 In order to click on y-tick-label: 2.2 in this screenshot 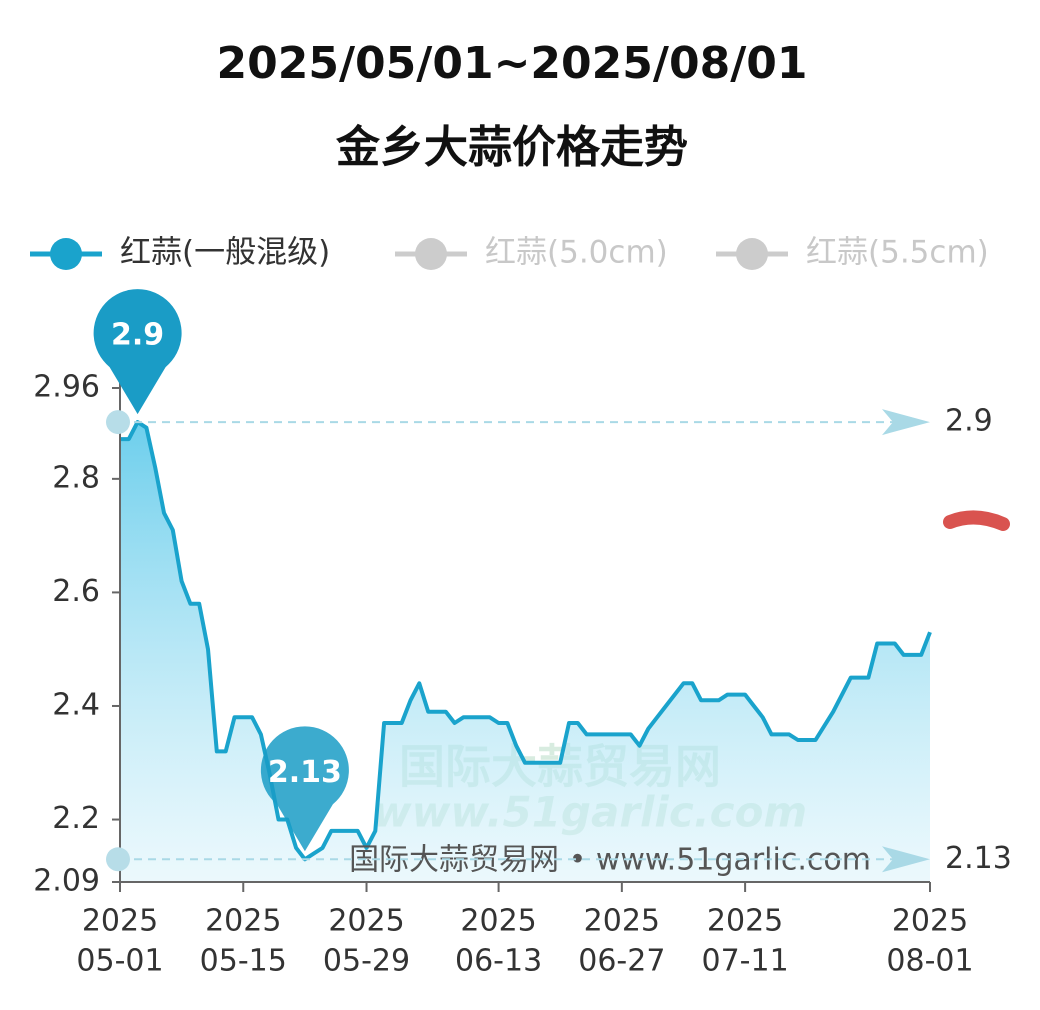, I will do `click(76, 818)`.